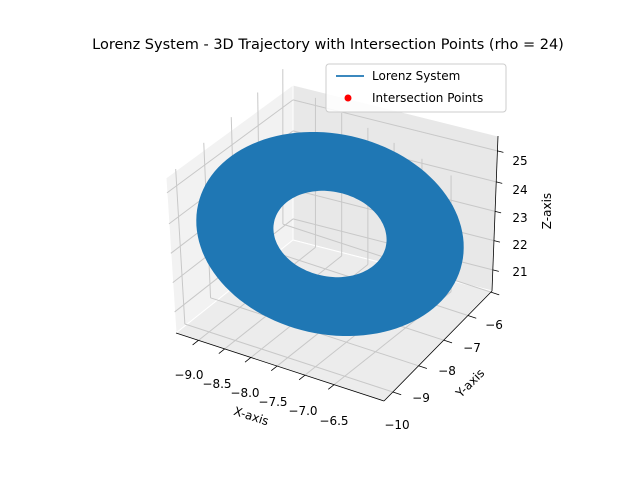  Describe the element at coordinates (438, 346) in the screenshot. I see `y-axis-line` at that location.